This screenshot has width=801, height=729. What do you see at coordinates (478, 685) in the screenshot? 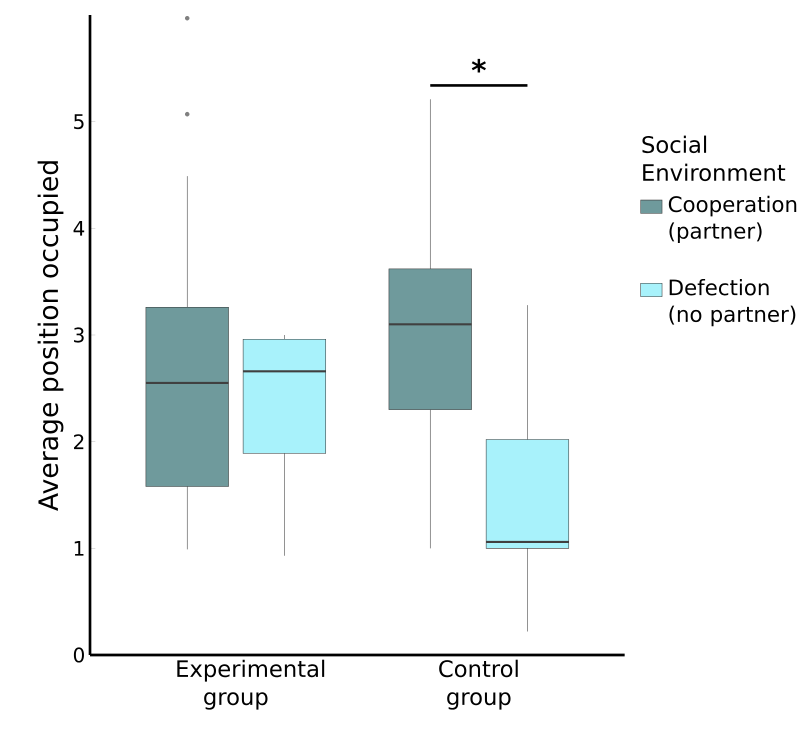
I see `x-tick-label: Control group` at bounding box center [478, 685].